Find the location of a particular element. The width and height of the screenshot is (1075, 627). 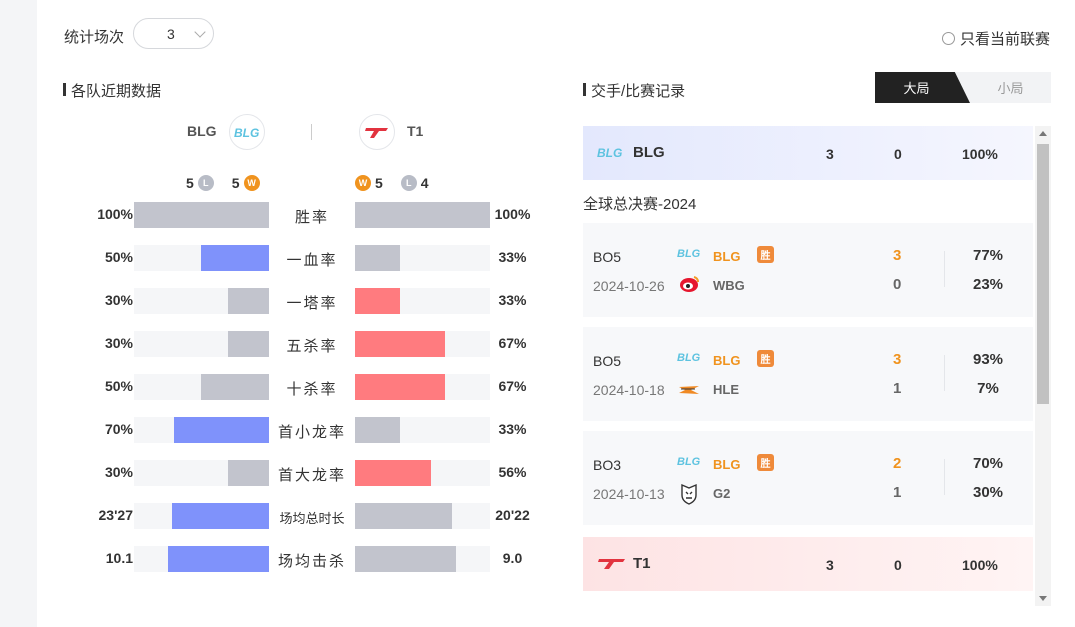

match-card: BO5 2024-10-18 BLG BLG HLE 胜 3 1 93% 7% is located at coordinates (808, 374).